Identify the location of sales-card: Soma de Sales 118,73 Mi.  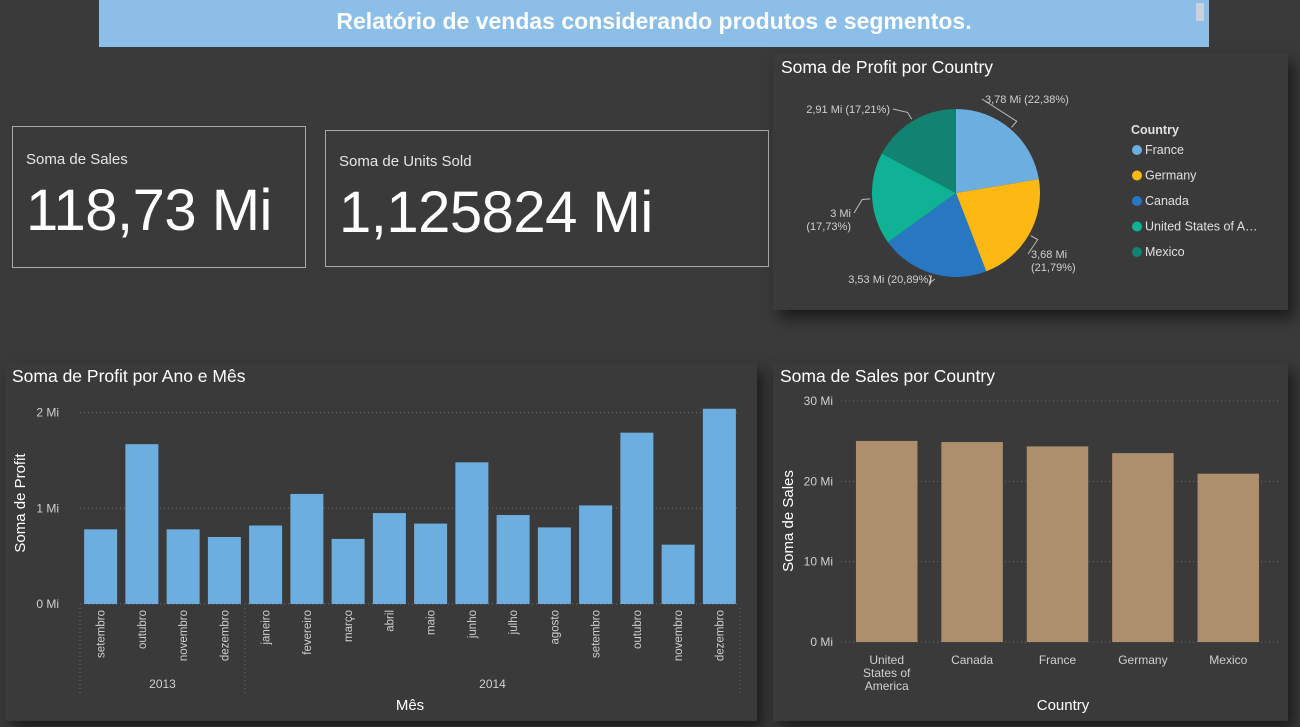
(159, 197).